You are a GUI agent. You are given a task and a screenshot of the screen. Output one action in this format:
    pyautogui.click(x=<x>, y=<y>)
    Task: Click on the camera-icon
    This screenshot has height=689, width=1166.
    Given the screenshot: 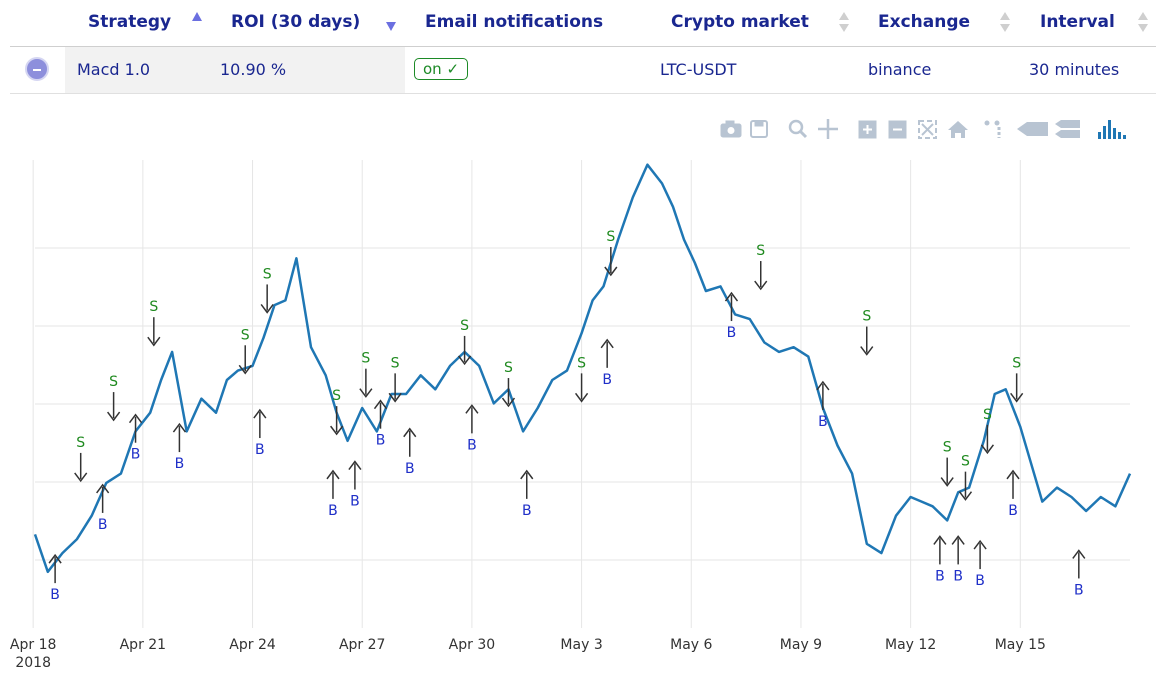 What is the action you would take?
    pyautogui.click(x=731, y=129)
    